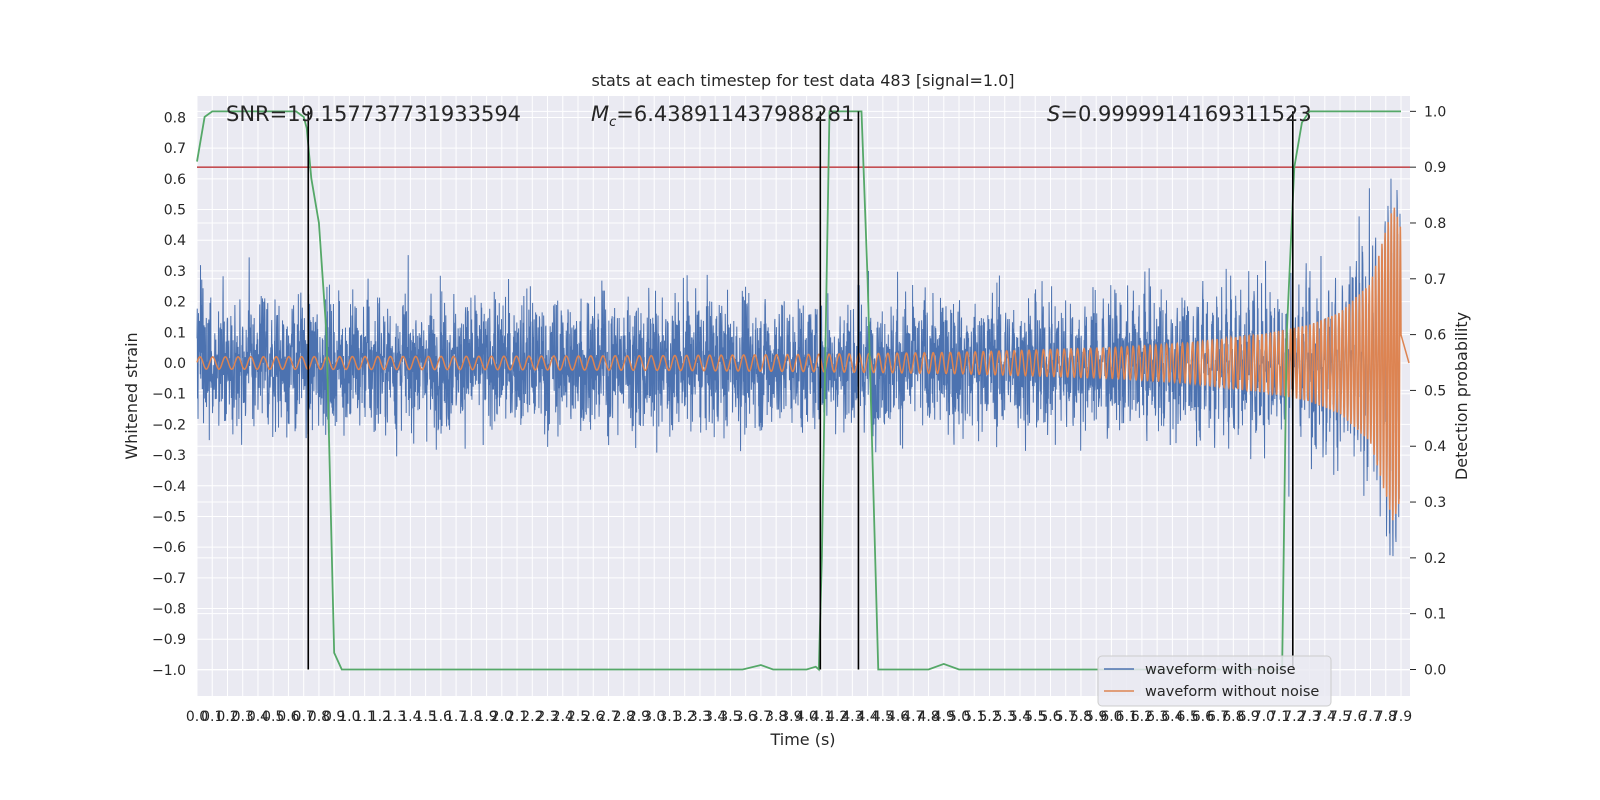 The width and height of the screenshot is (1600, 800). Describe the element at coordinates (898, 717) in the screenshot. I see `x-tick-label: 4.6` at that location.